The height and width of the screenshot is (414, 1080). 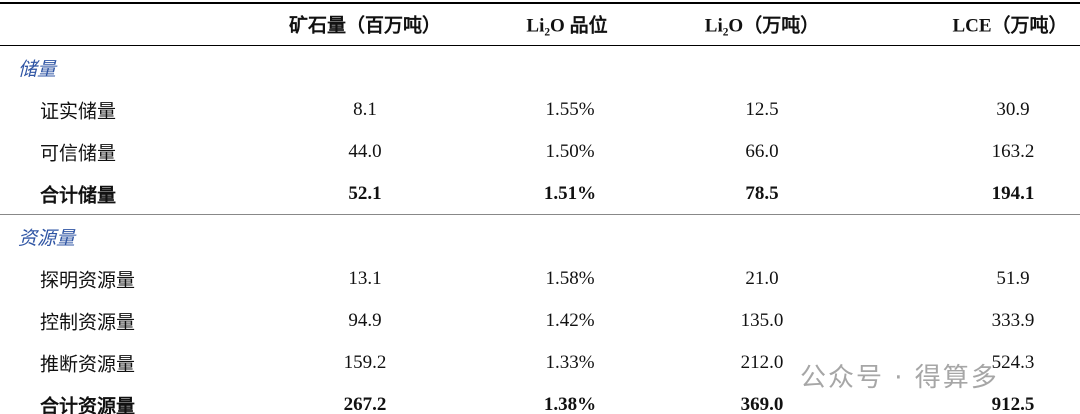 I want to click on cell: 78.5, so click(x=762, y=193).